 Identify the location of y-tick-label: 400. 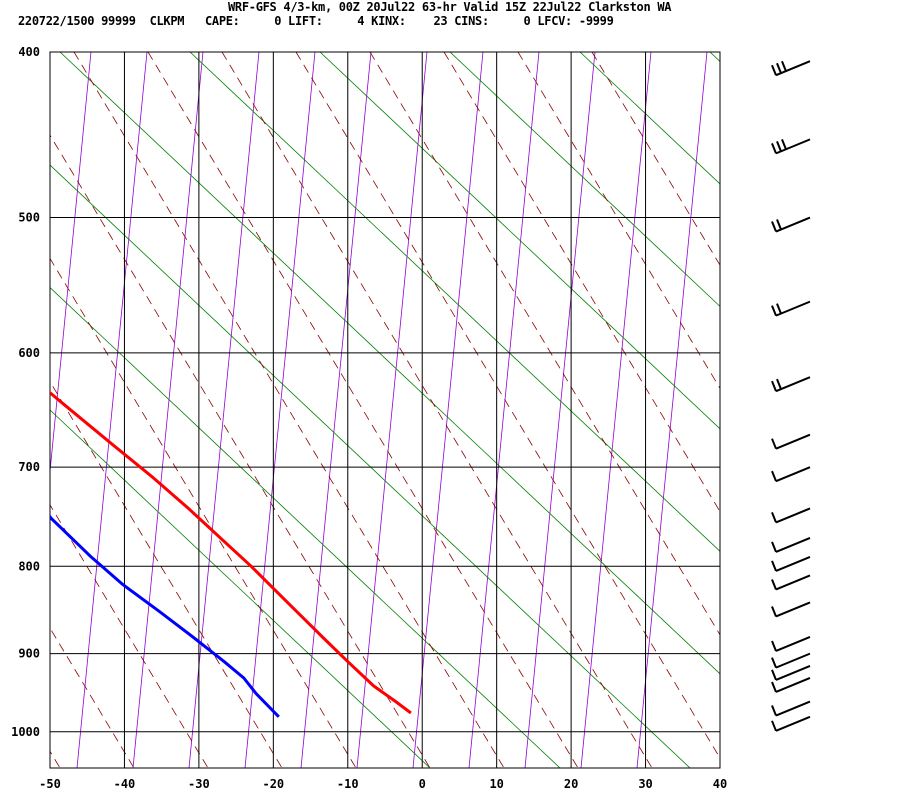
(29, 52).